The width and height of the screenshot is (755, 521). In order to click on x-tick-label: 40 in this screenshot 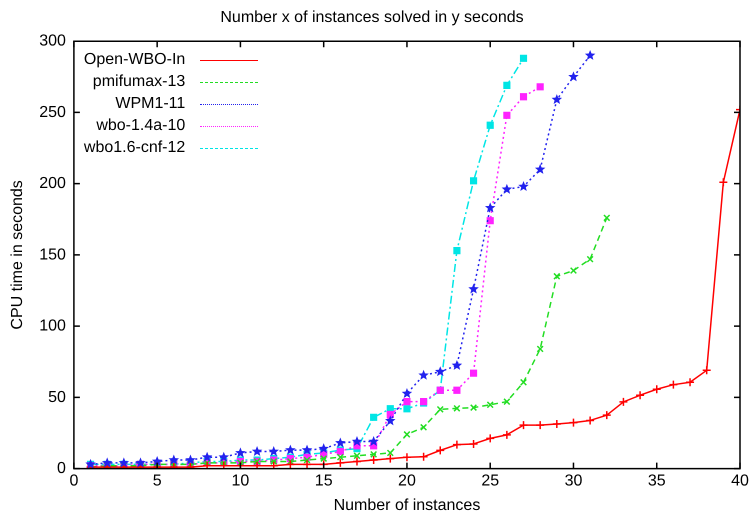, I will do `click(740, 481)`.